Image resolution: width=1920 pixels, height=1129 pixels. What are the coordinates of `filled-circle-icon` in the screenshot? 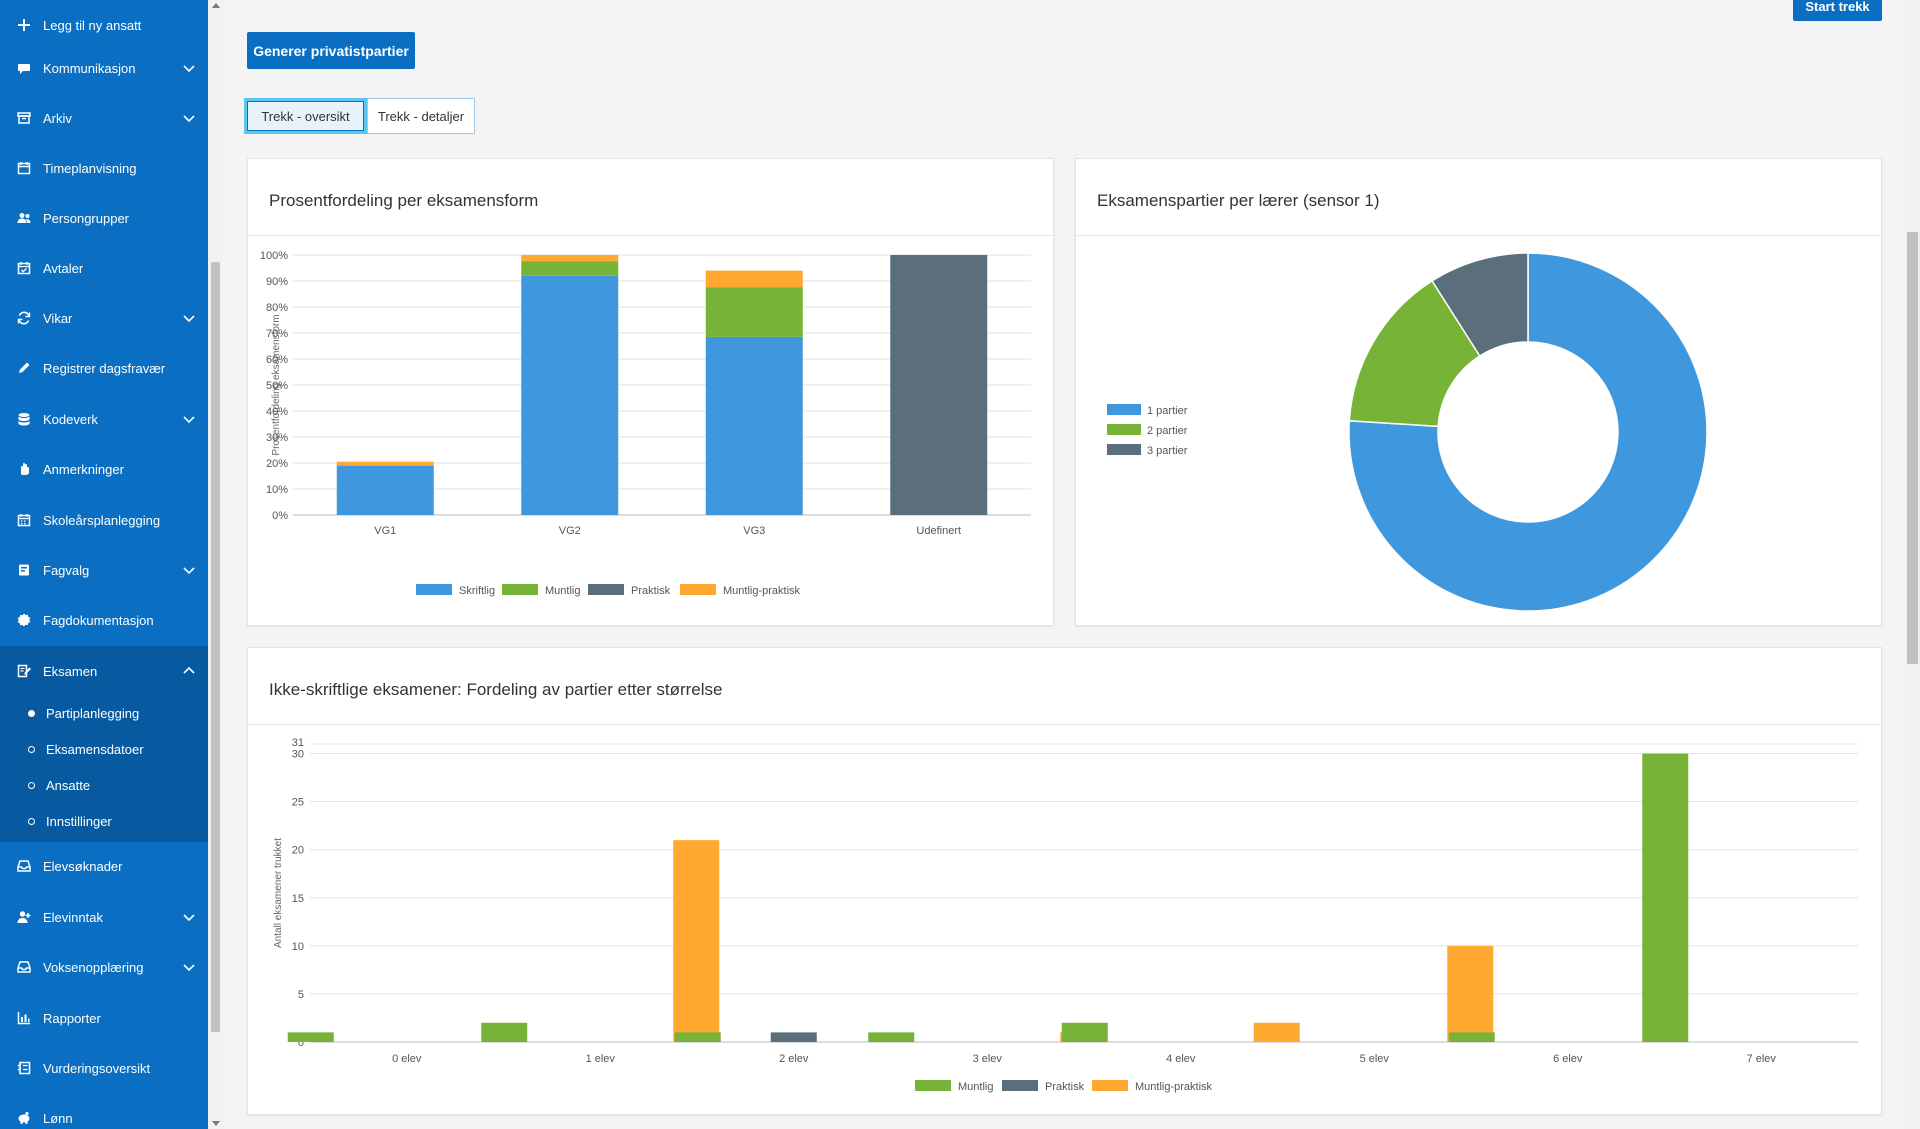 It's located at (31, 713).